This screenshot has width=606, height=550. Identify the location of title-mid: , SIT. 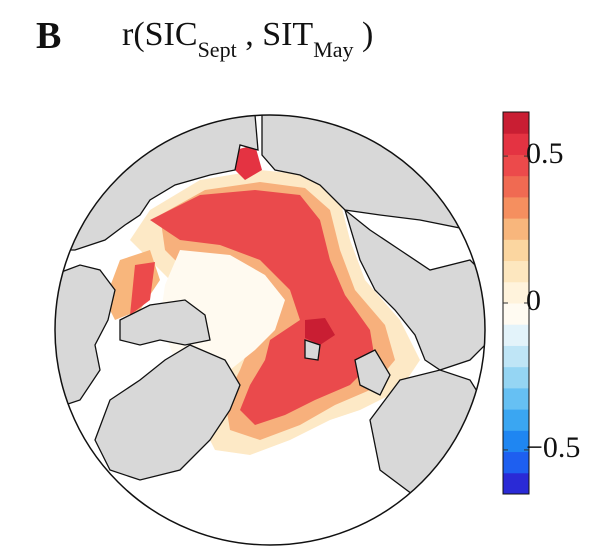
(275, 34).